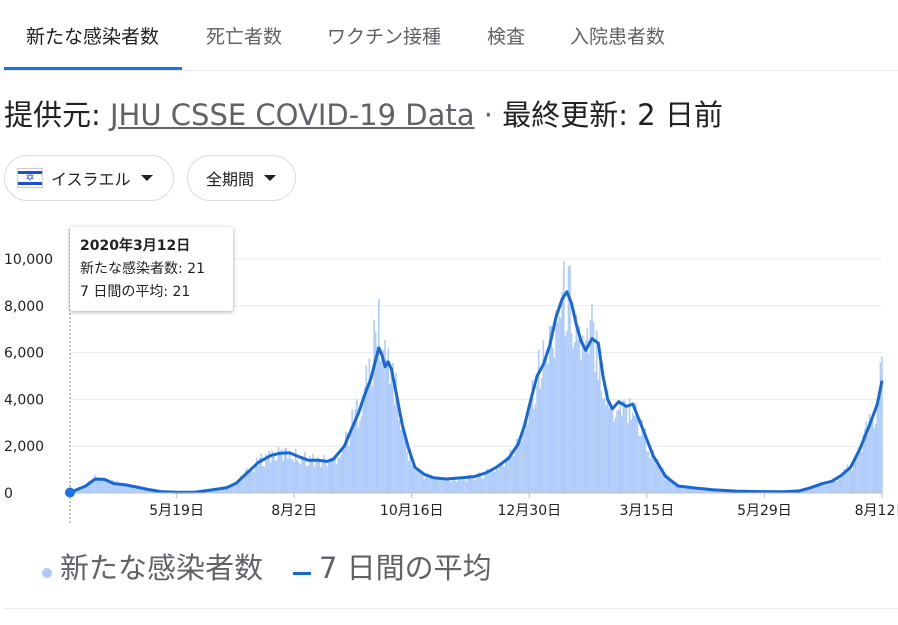 The width and height of the screenshot is (898, 625). What do you see at coordinates (618, 37) in the screenshot?
I see `tab-hospitalizations: 入院患者数` at bounding box center [618, 37].